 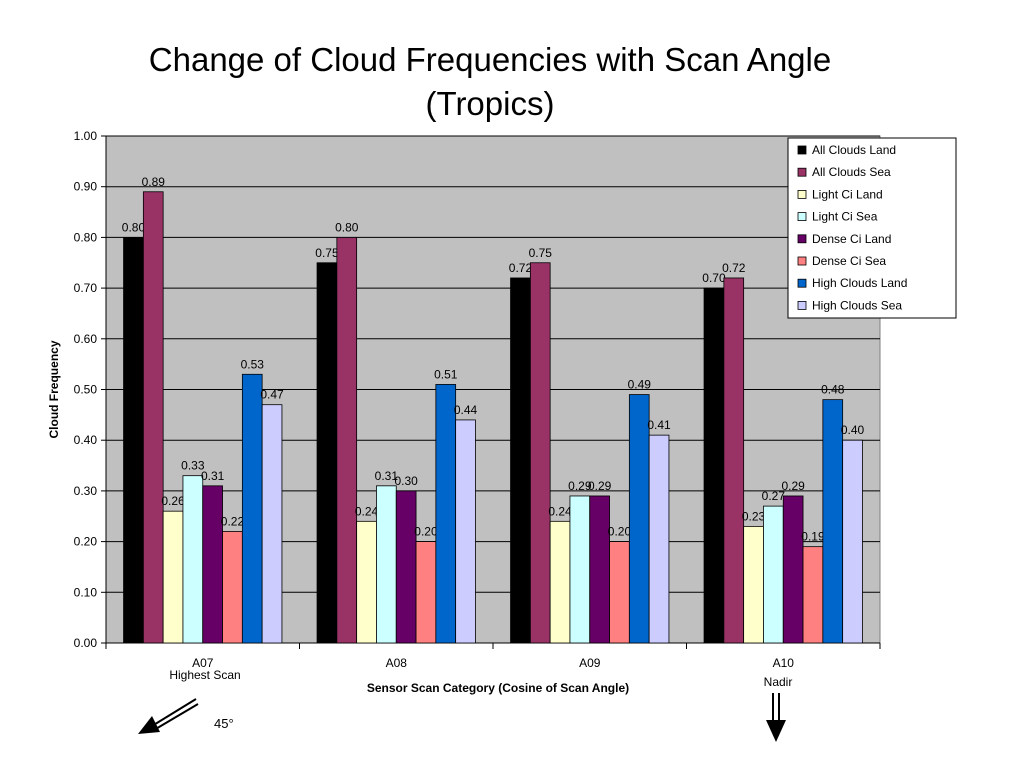 I want to click on data-label: 0.53, so click(x=253, y=364).